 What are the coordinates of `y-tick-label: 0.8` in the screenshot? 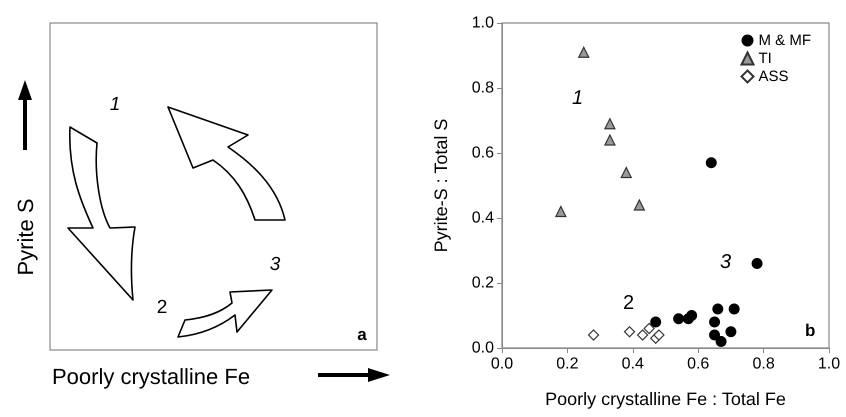 It's located at (483, 88).